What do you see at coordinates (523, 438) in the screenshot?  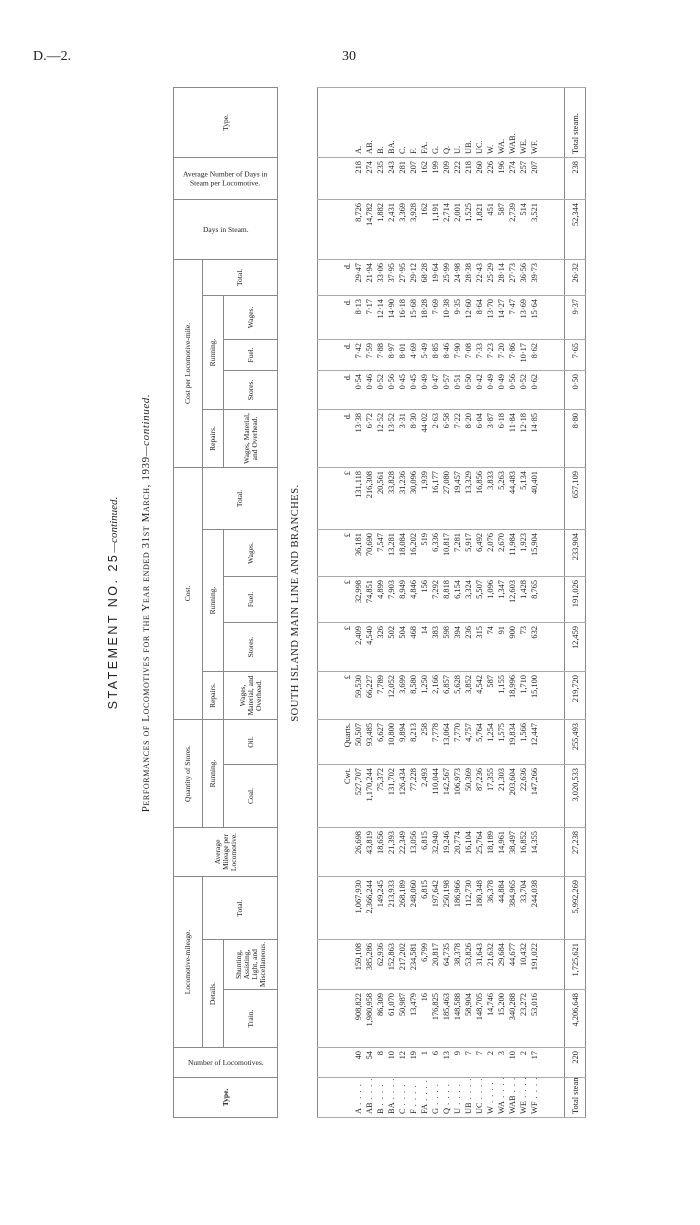 I see `cell-pm-repairs: 12·18` at bounding box center [523, 438].